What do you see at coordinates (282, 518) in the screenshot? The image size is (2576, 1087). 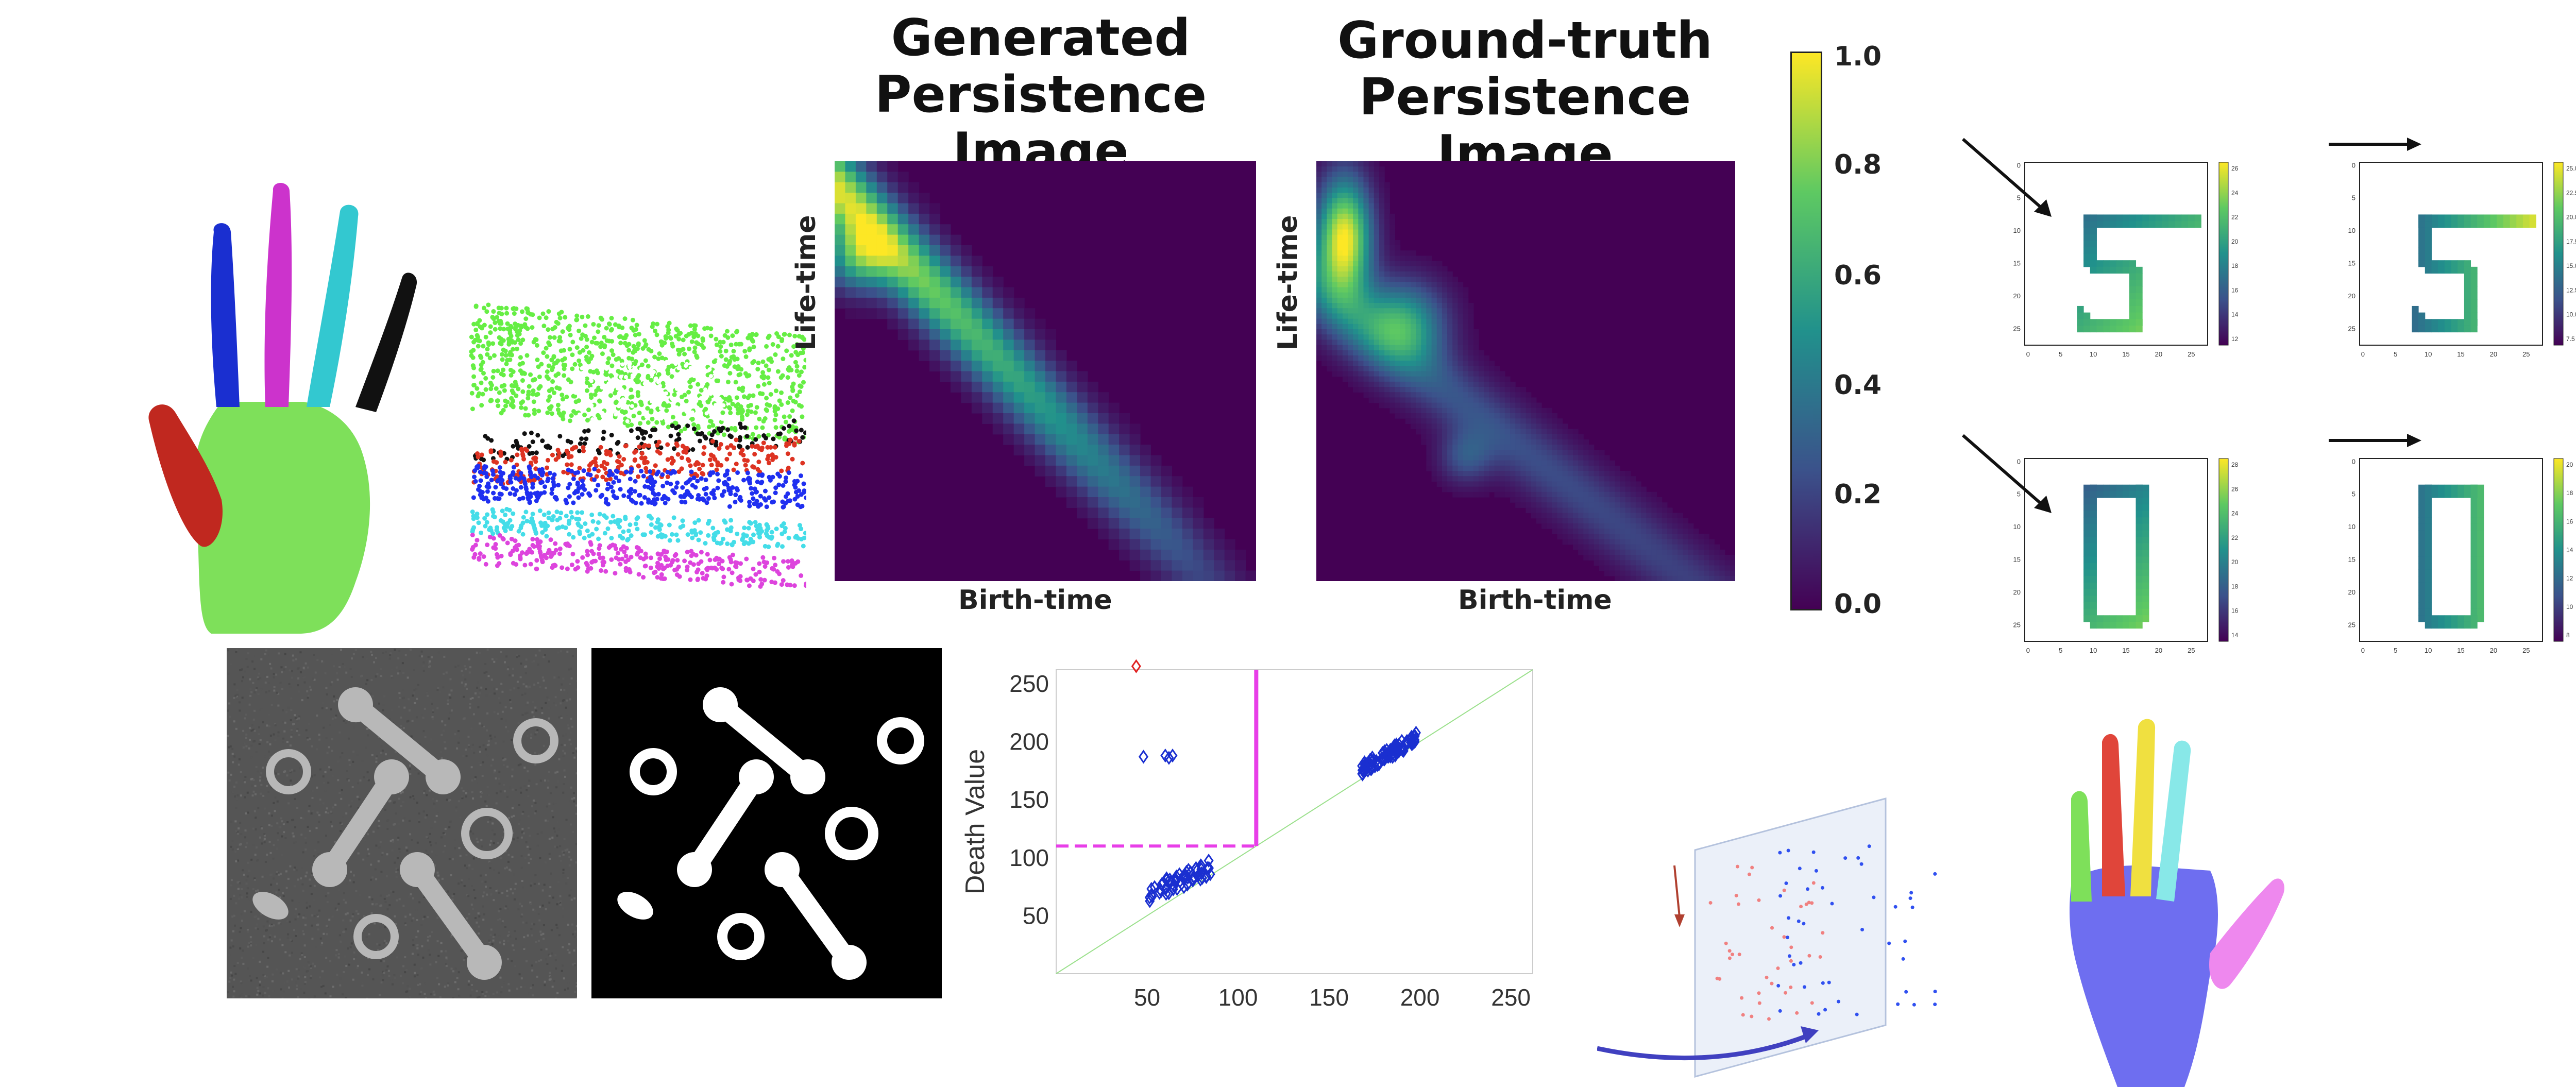 I see `hand-palm` at bounding box center [282, 518].